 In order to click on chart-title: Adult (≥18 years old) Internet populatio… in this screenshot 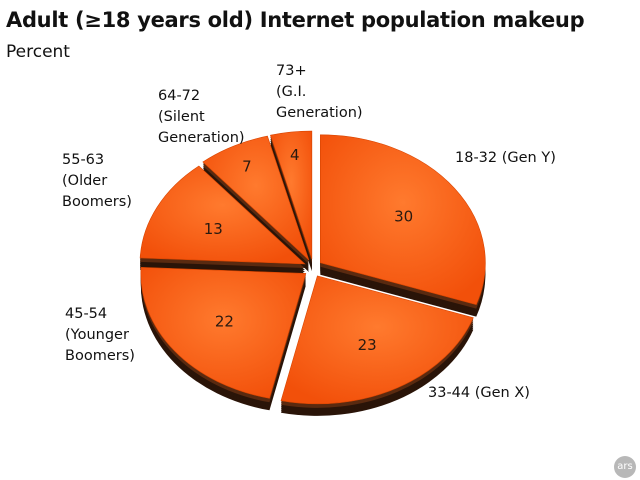, I will do `click(295, 20)`.